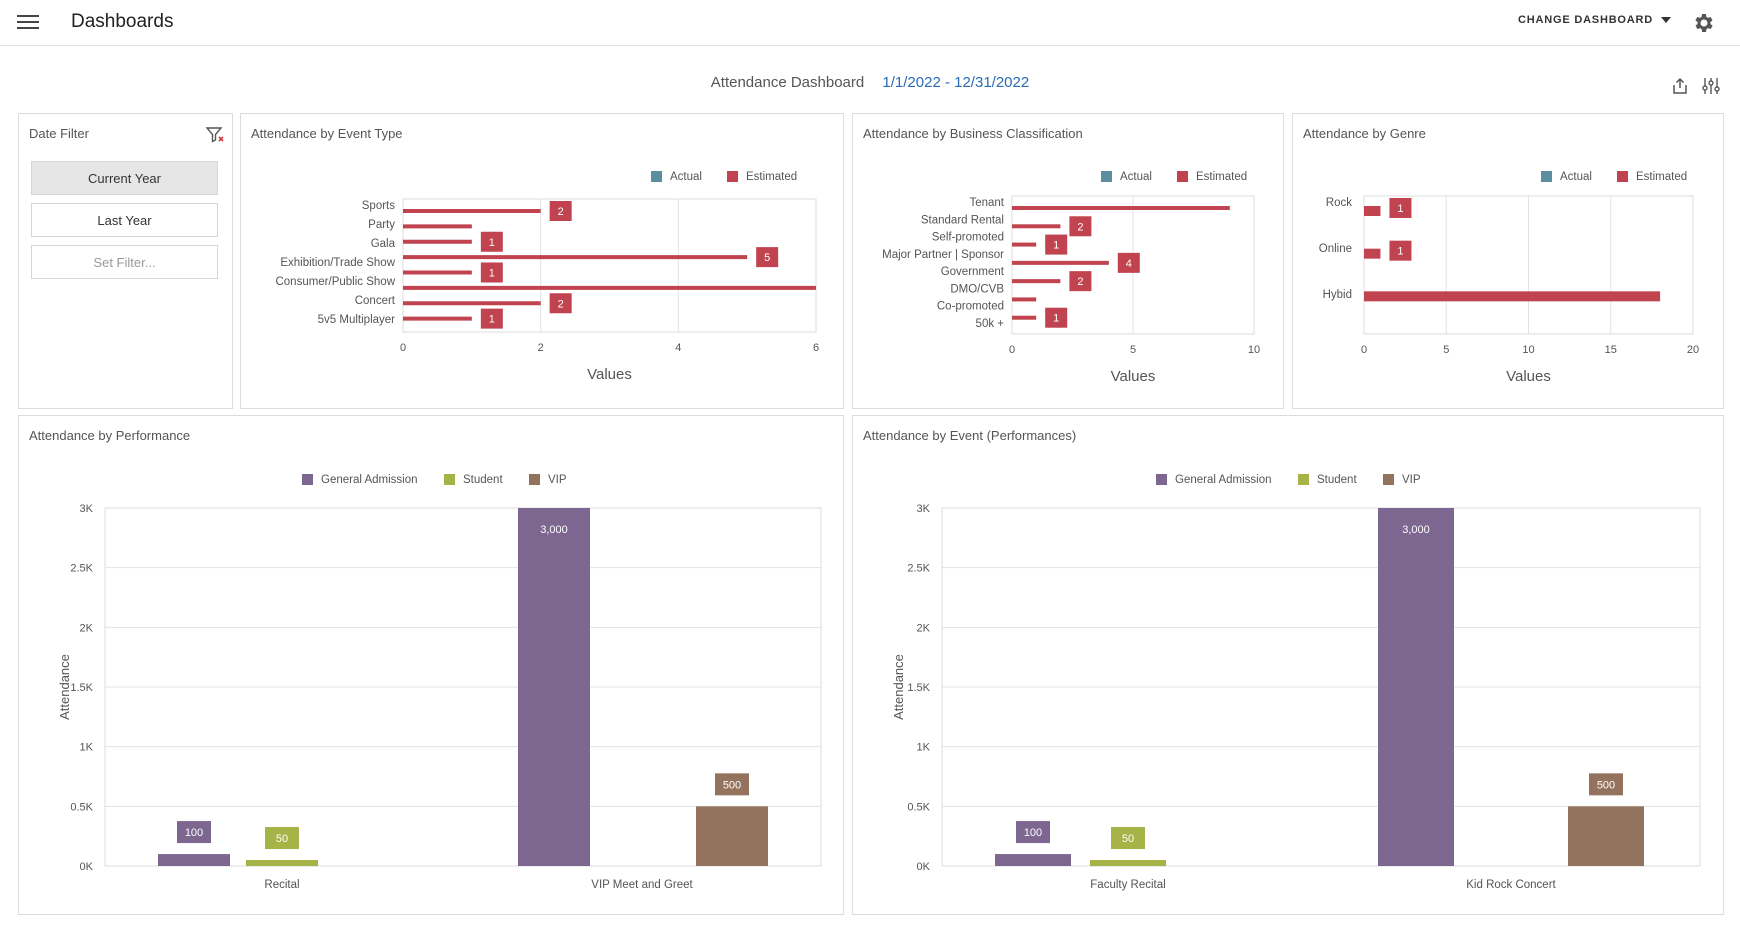 The width and height of the screenshot is (1740, 929). I want to click on category-label: Major Partner | Sponsor, so click(943, 255).